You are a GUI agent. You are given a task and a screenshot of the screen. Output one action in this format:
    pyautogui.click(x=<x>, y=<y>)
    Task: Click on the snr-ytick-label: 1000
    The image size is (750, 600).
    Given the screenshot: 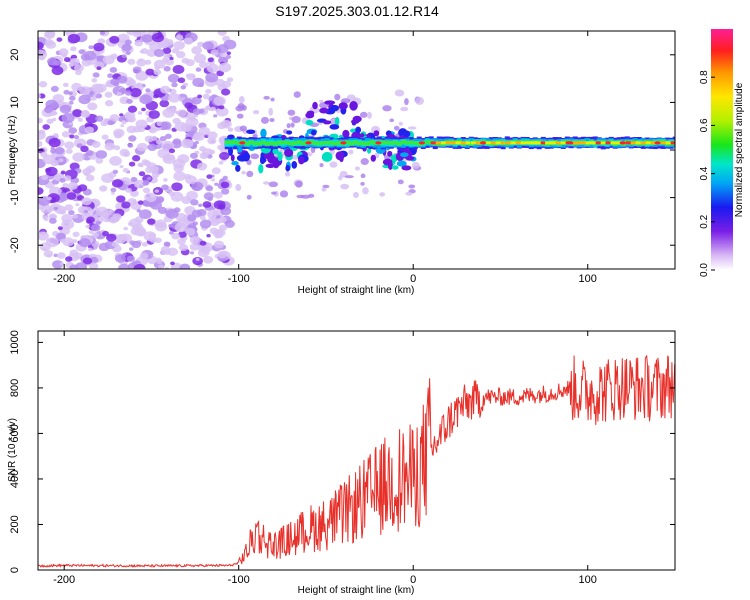 What is the action you would take?
    pyautogui.click(x=15, y=342)
    